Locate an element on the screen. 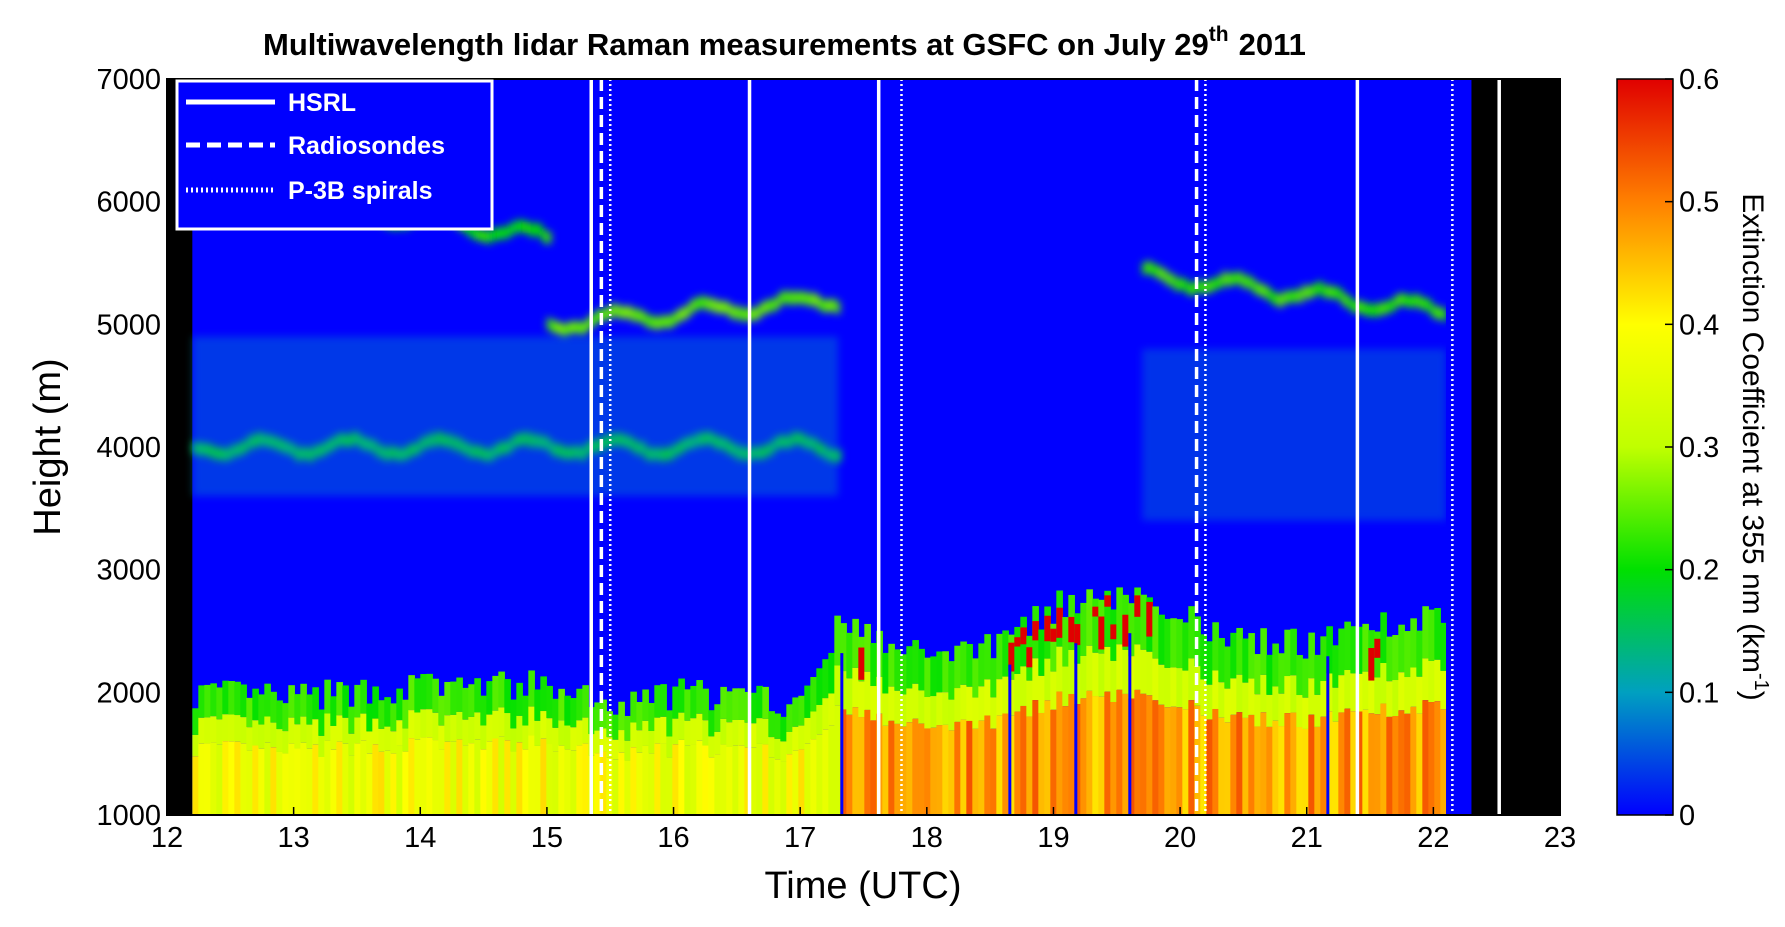  x-tick-label: 22 is located at coordinates (1433, 838).